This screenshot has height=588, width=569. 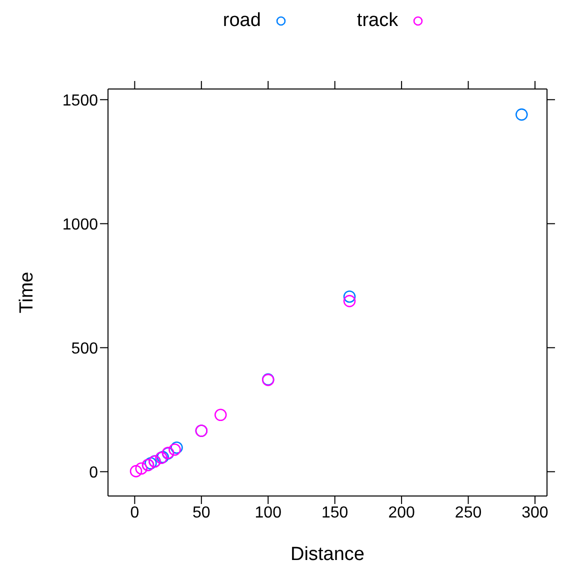 What do you see at coordinates (241, 21) in the screenshot?
I see `legend-label: road` at bounding box center [241, 21].